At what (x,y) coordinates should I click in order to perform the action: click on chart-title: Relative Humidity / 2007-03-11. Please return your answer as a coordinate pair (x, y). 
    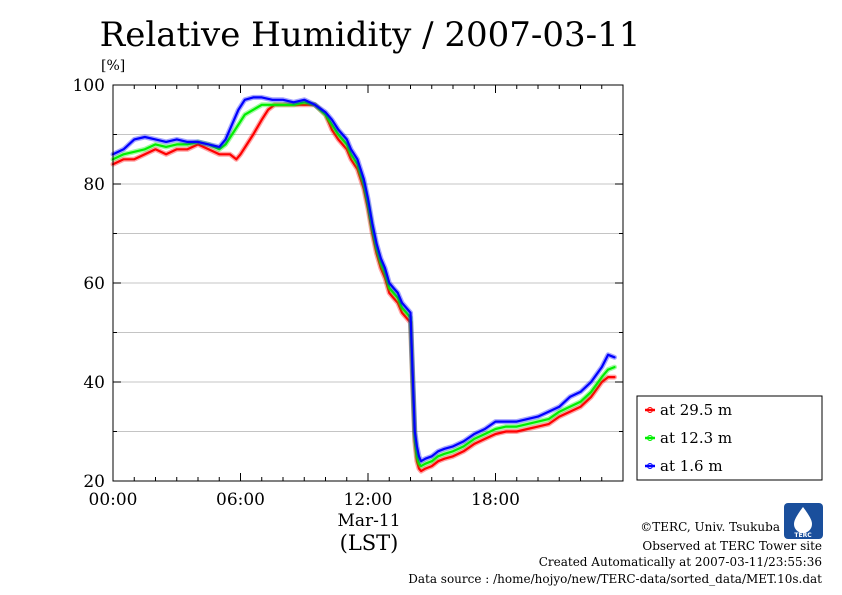
    Looking at the image, I should click on (370, 35).